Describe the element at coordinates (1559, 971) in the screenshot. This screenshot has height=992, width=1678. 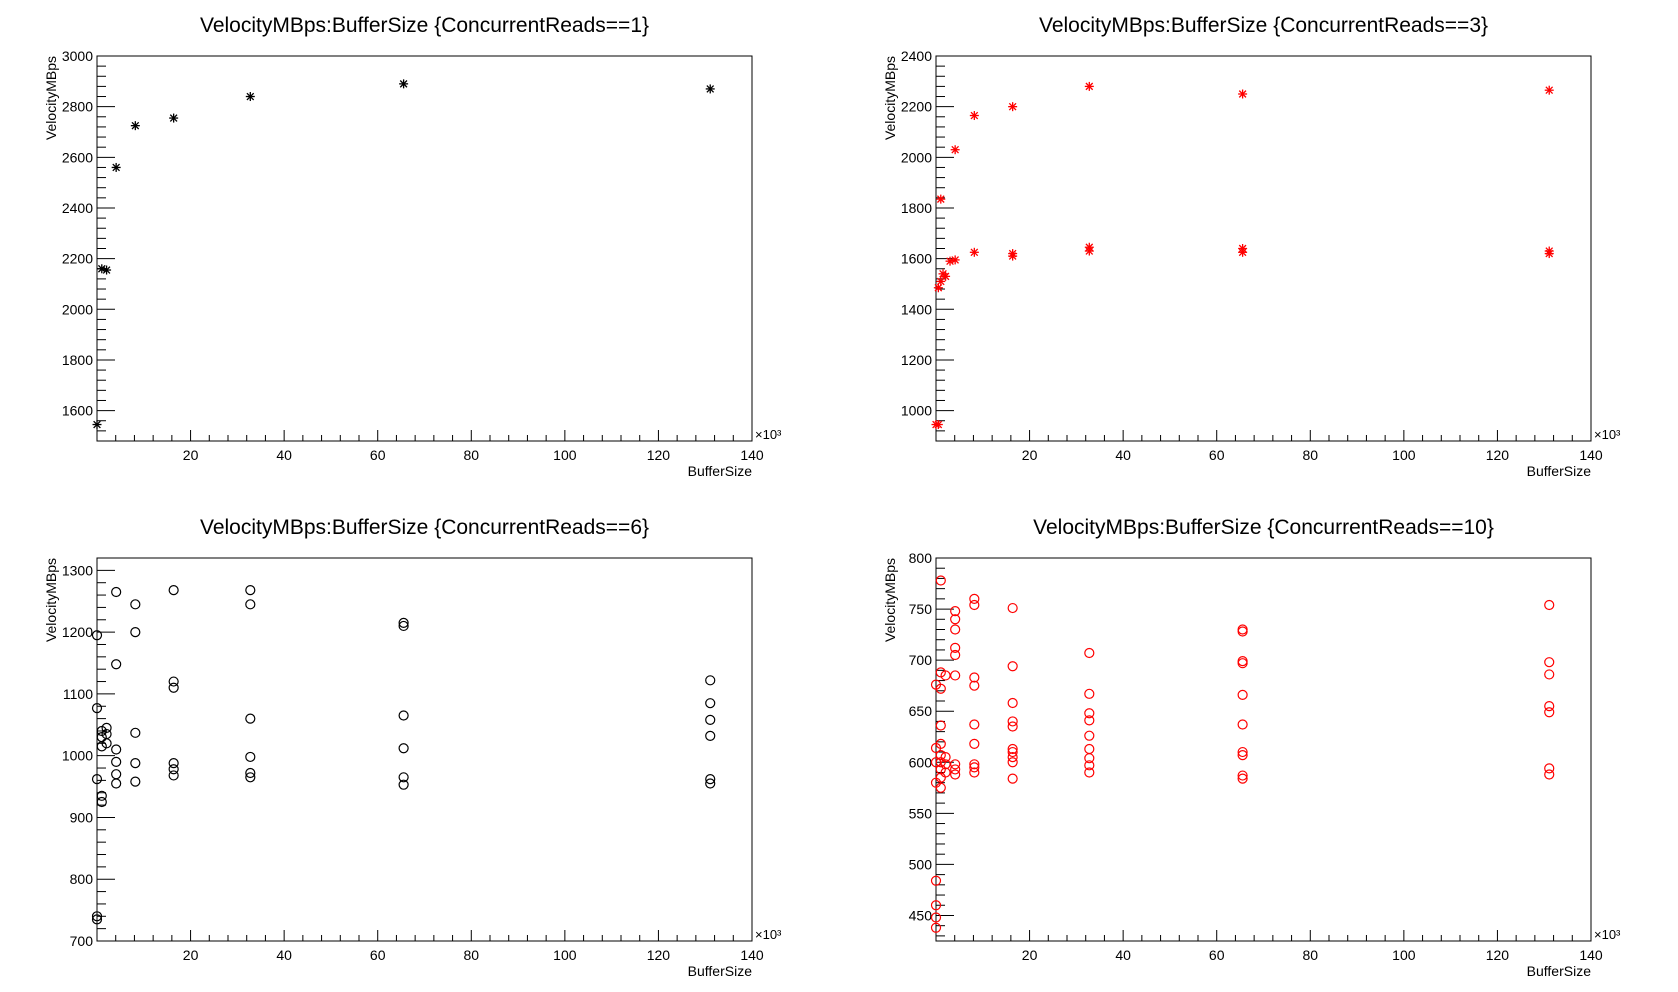
I see `x-axis-label: BufferSize` at that location.